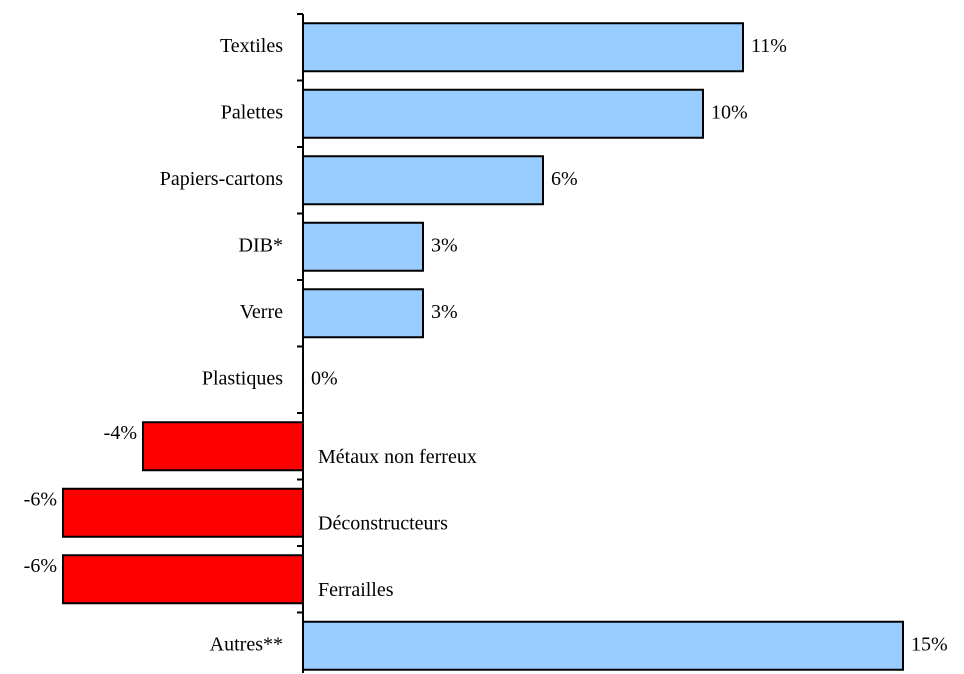 This screenshot has width=964, height=674. I want to click on category-label: Autres**, so click(246, 644).